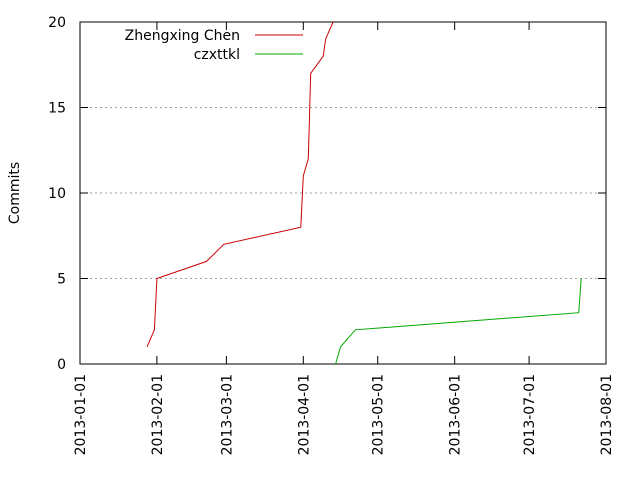 This screenshot has height=480, width=640. I want to click on y-axis-label: Commits, so click(15, 193).